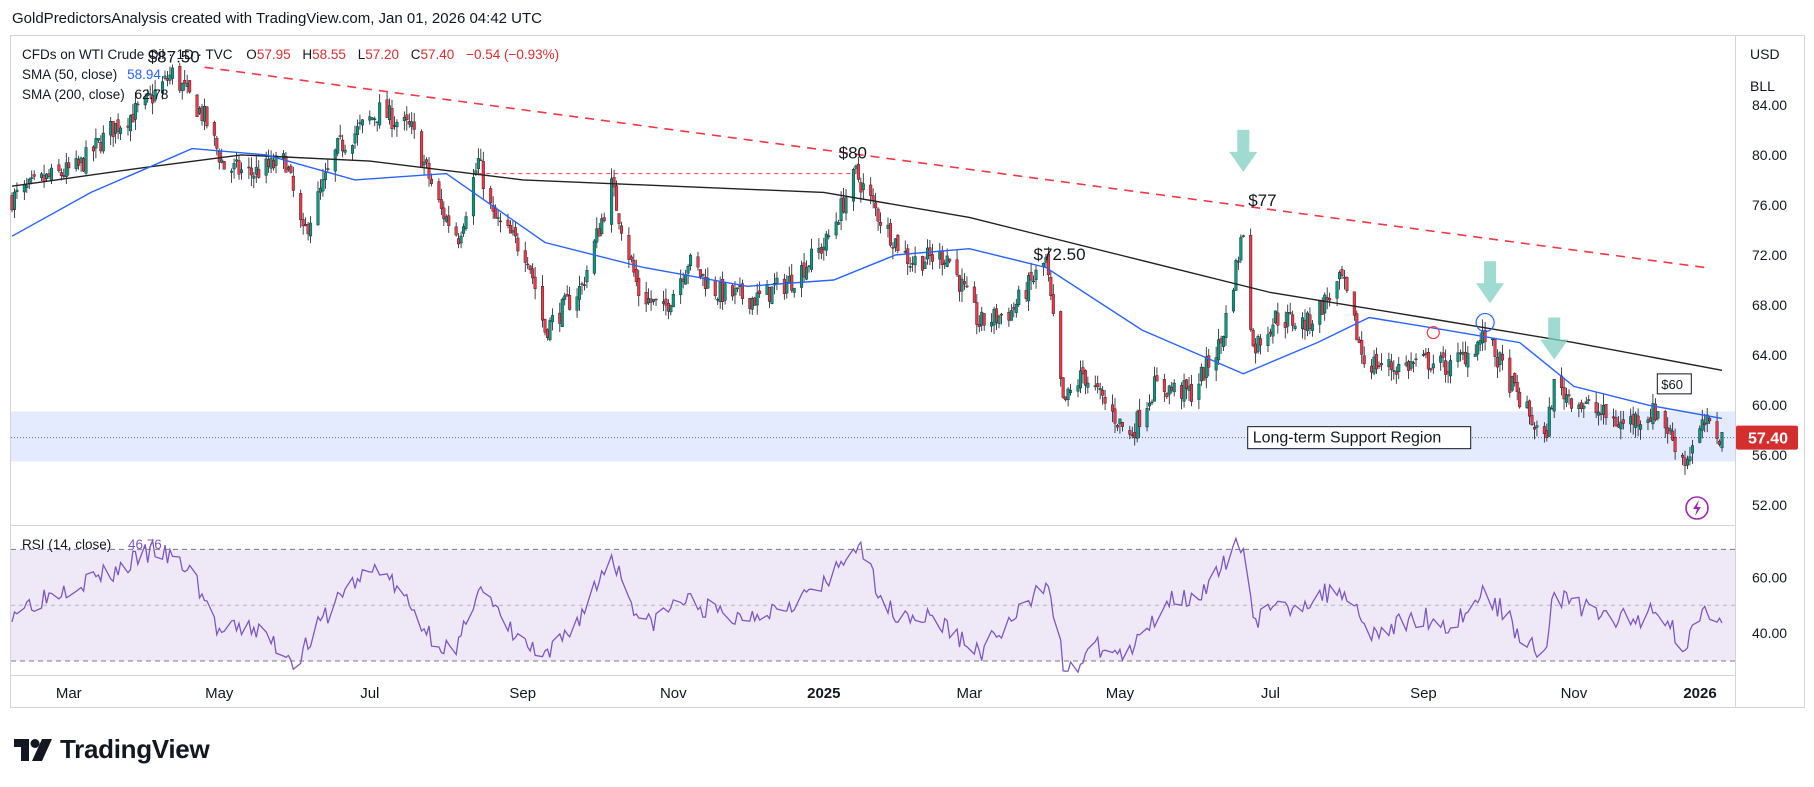  I want to click on time-tick-label: Jul, so click(1270, 693).